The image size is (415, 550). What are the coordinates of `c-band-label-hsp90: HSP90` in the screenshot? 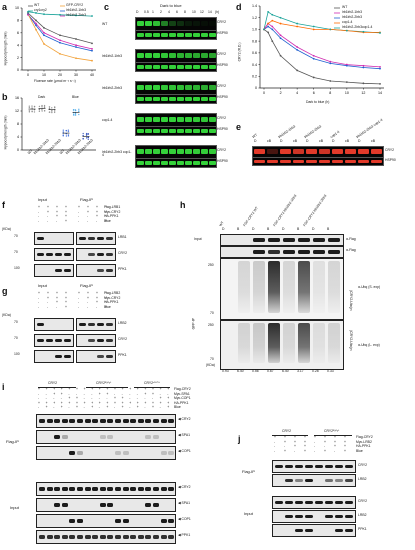 It's located at (222, 97).